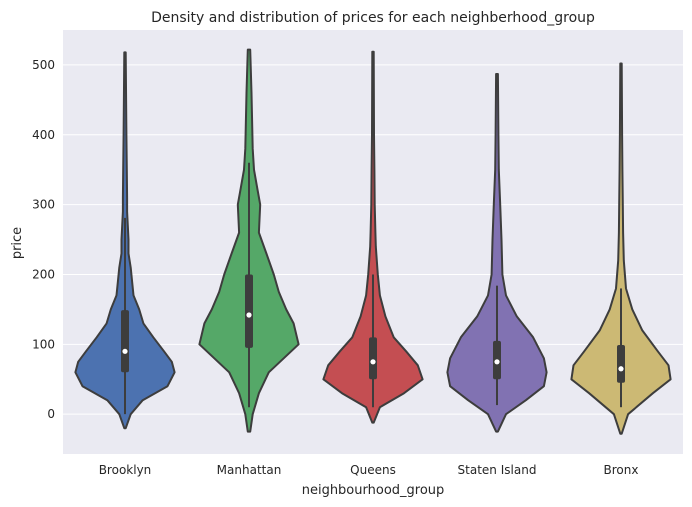  What do you see at coordinates (51, 414) in the screenshot?
I see `y-tick-label: 0` at bounding box center [51, 414].